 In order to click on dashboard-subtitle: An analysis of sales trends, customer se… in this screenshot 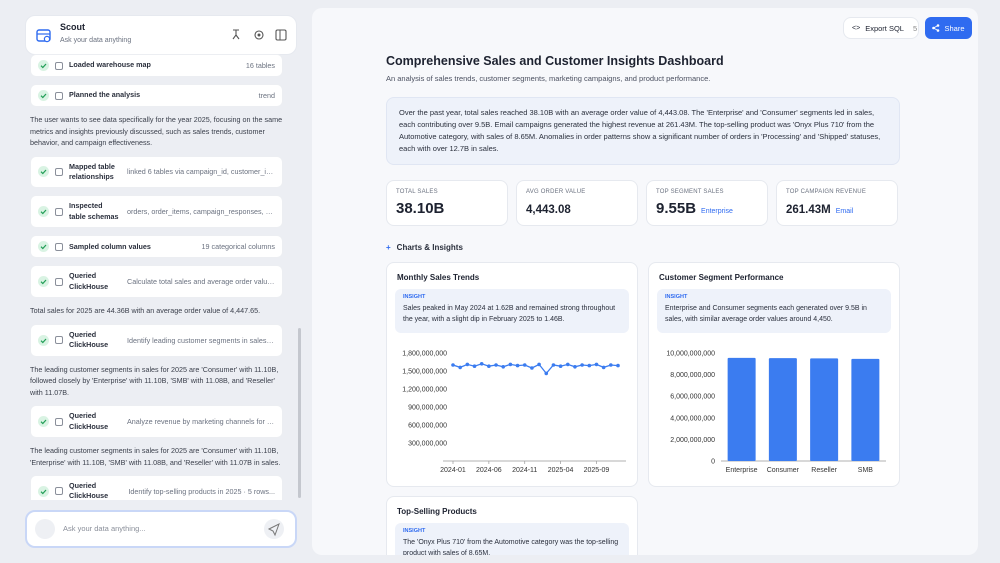, I will do `click(548, 78)`.